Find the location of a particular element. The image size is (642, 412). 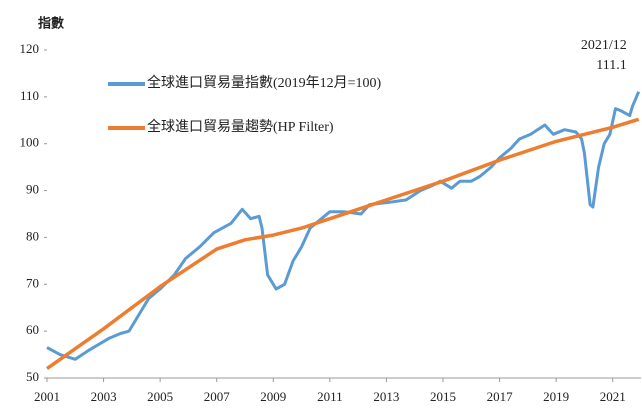

y-tick-label: 50 is located at coordinates (32, 376).